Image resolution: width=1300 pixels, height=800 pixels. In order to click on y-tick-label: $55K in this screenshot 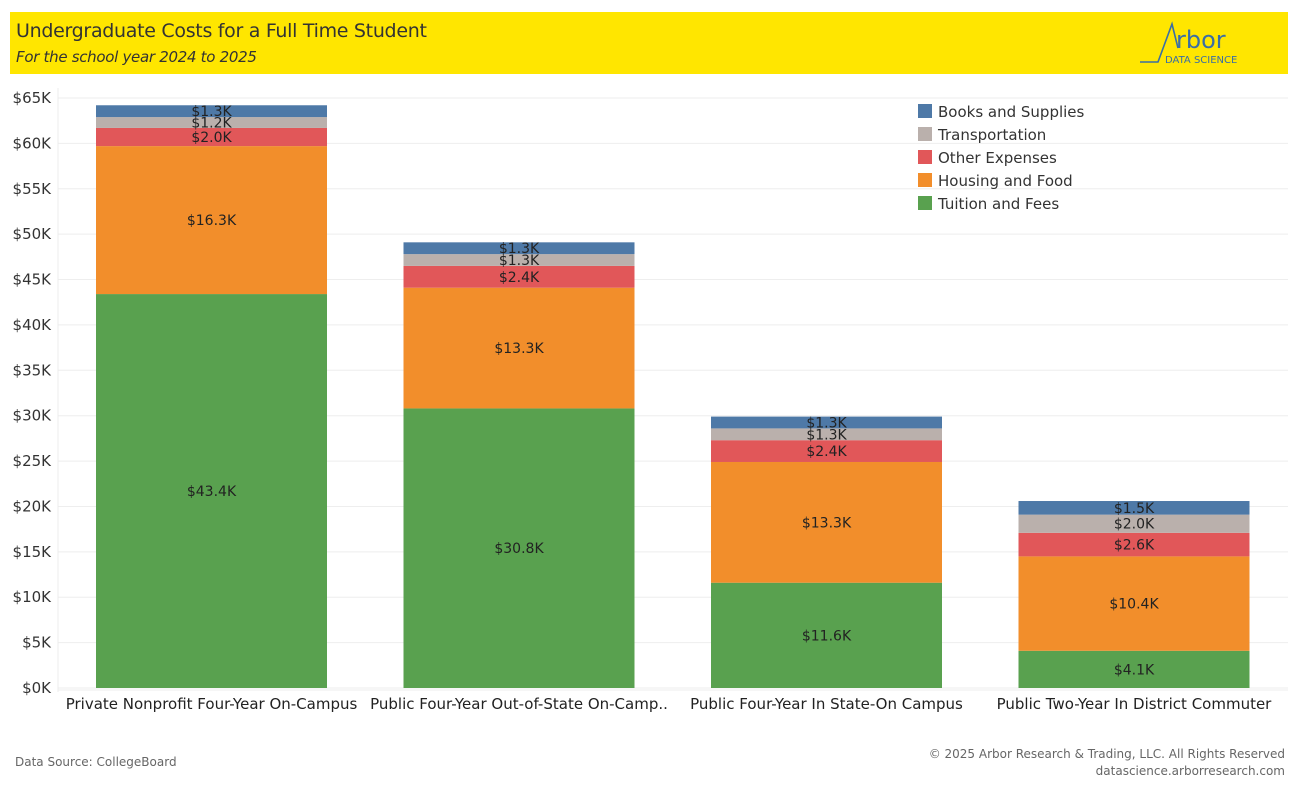, I will do `click(33, 189)`.